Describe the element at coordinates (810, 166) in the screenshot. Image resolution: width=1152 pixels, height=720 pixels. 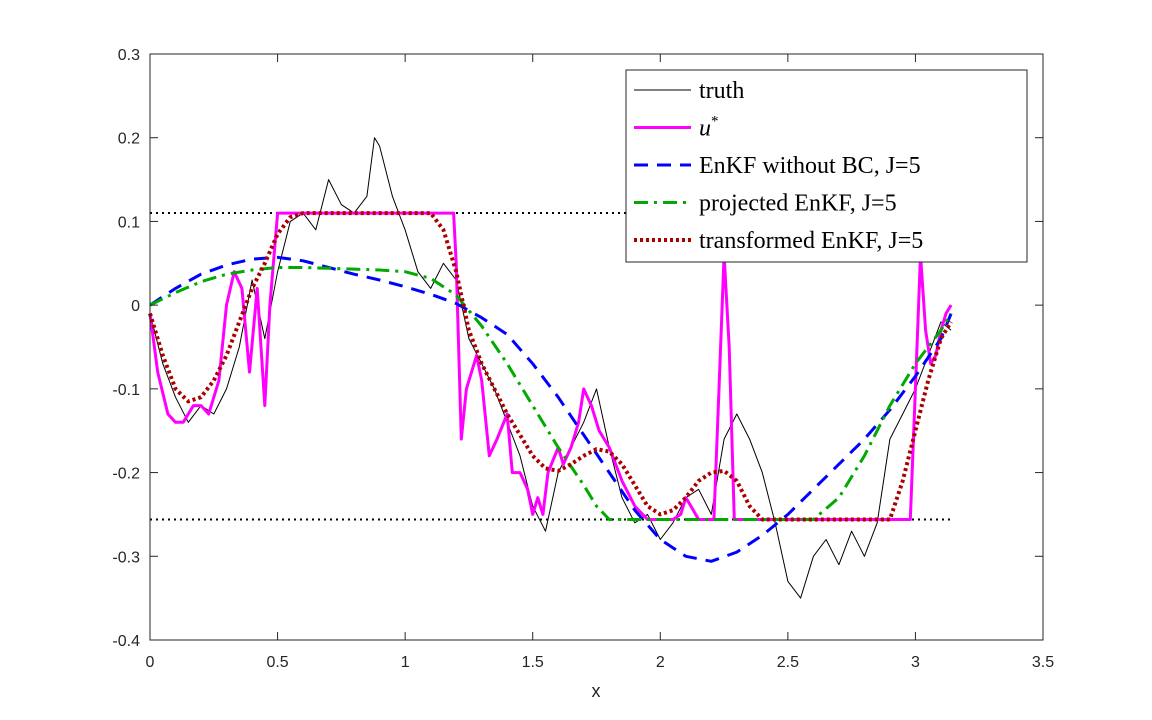
I see `legend-label-2: EnKF without BC, J=5` at that location.